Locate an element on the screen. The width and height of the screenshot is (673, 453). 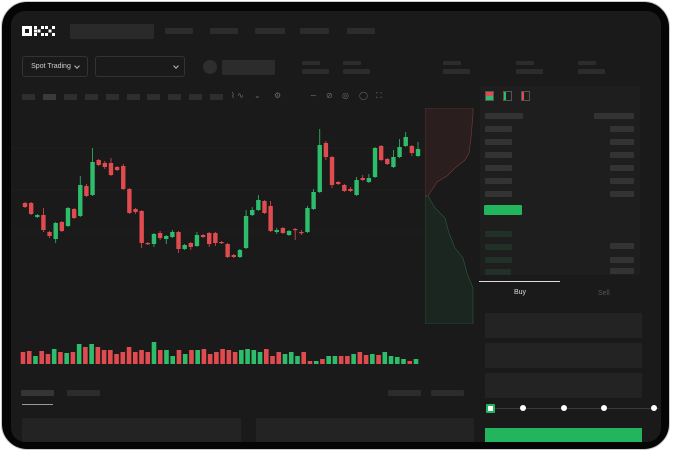
leverage-slider-track is located at coordinates (574, 408).